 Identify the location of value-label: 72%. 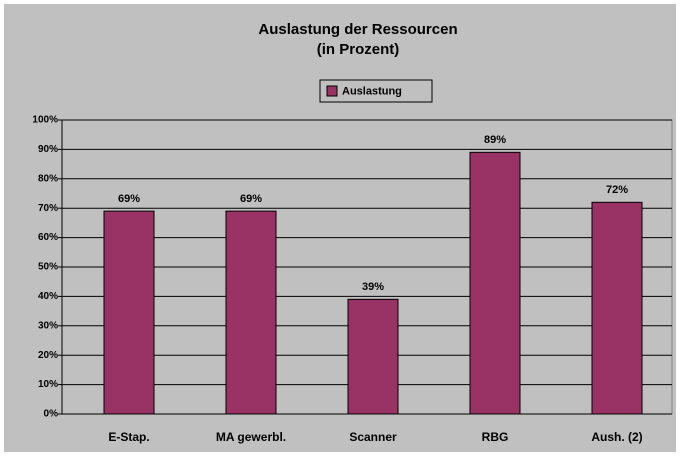
(617, 190).